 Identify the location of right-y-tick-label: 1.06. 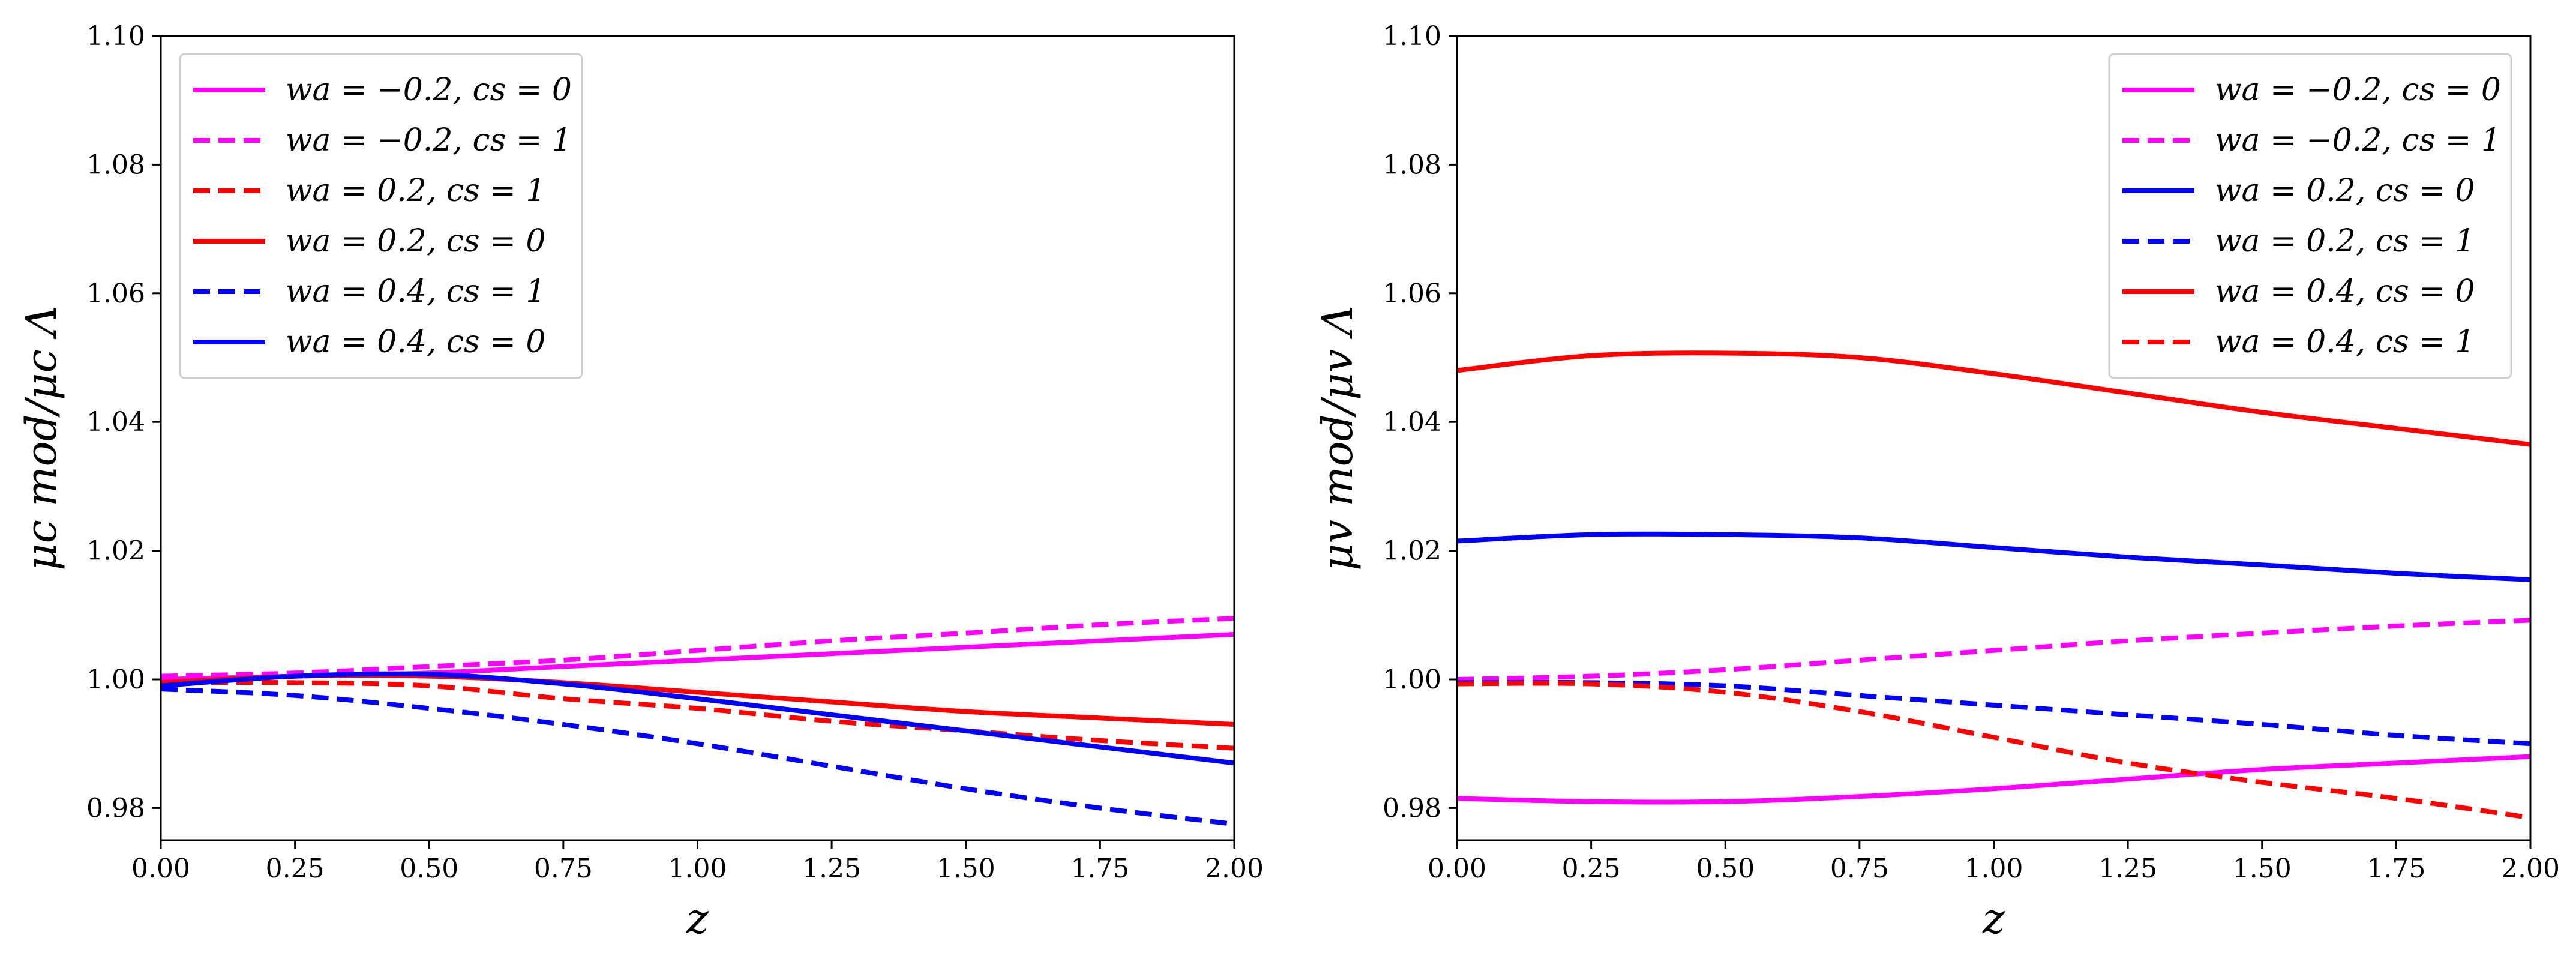
(1412, 293).